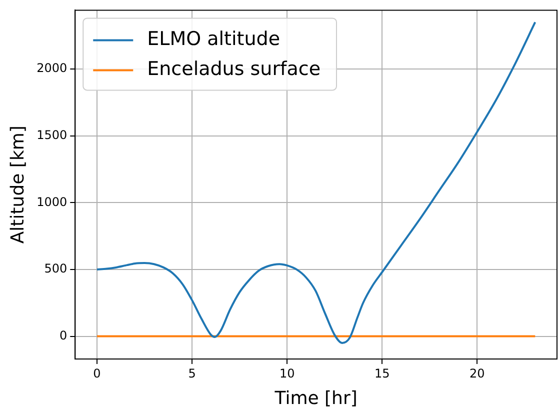 The width and height of the screenshot is (559, 416). Describe the element at coordinates (477, 373) in the screenshot. I see `x-tick-label: 20` at that location.